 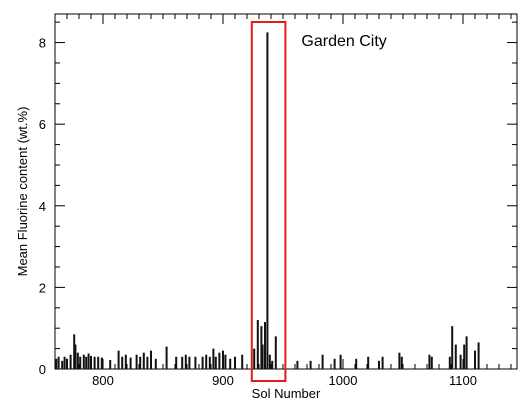 I want to click on garden-city-annotation: Garden City, so click(x=343, y=41).